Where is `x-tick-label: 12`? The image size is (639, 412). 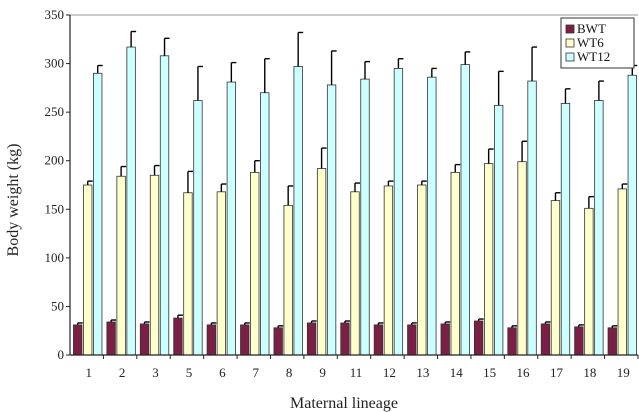 x-tick-label: 12 is located at coordinates (389, 372).